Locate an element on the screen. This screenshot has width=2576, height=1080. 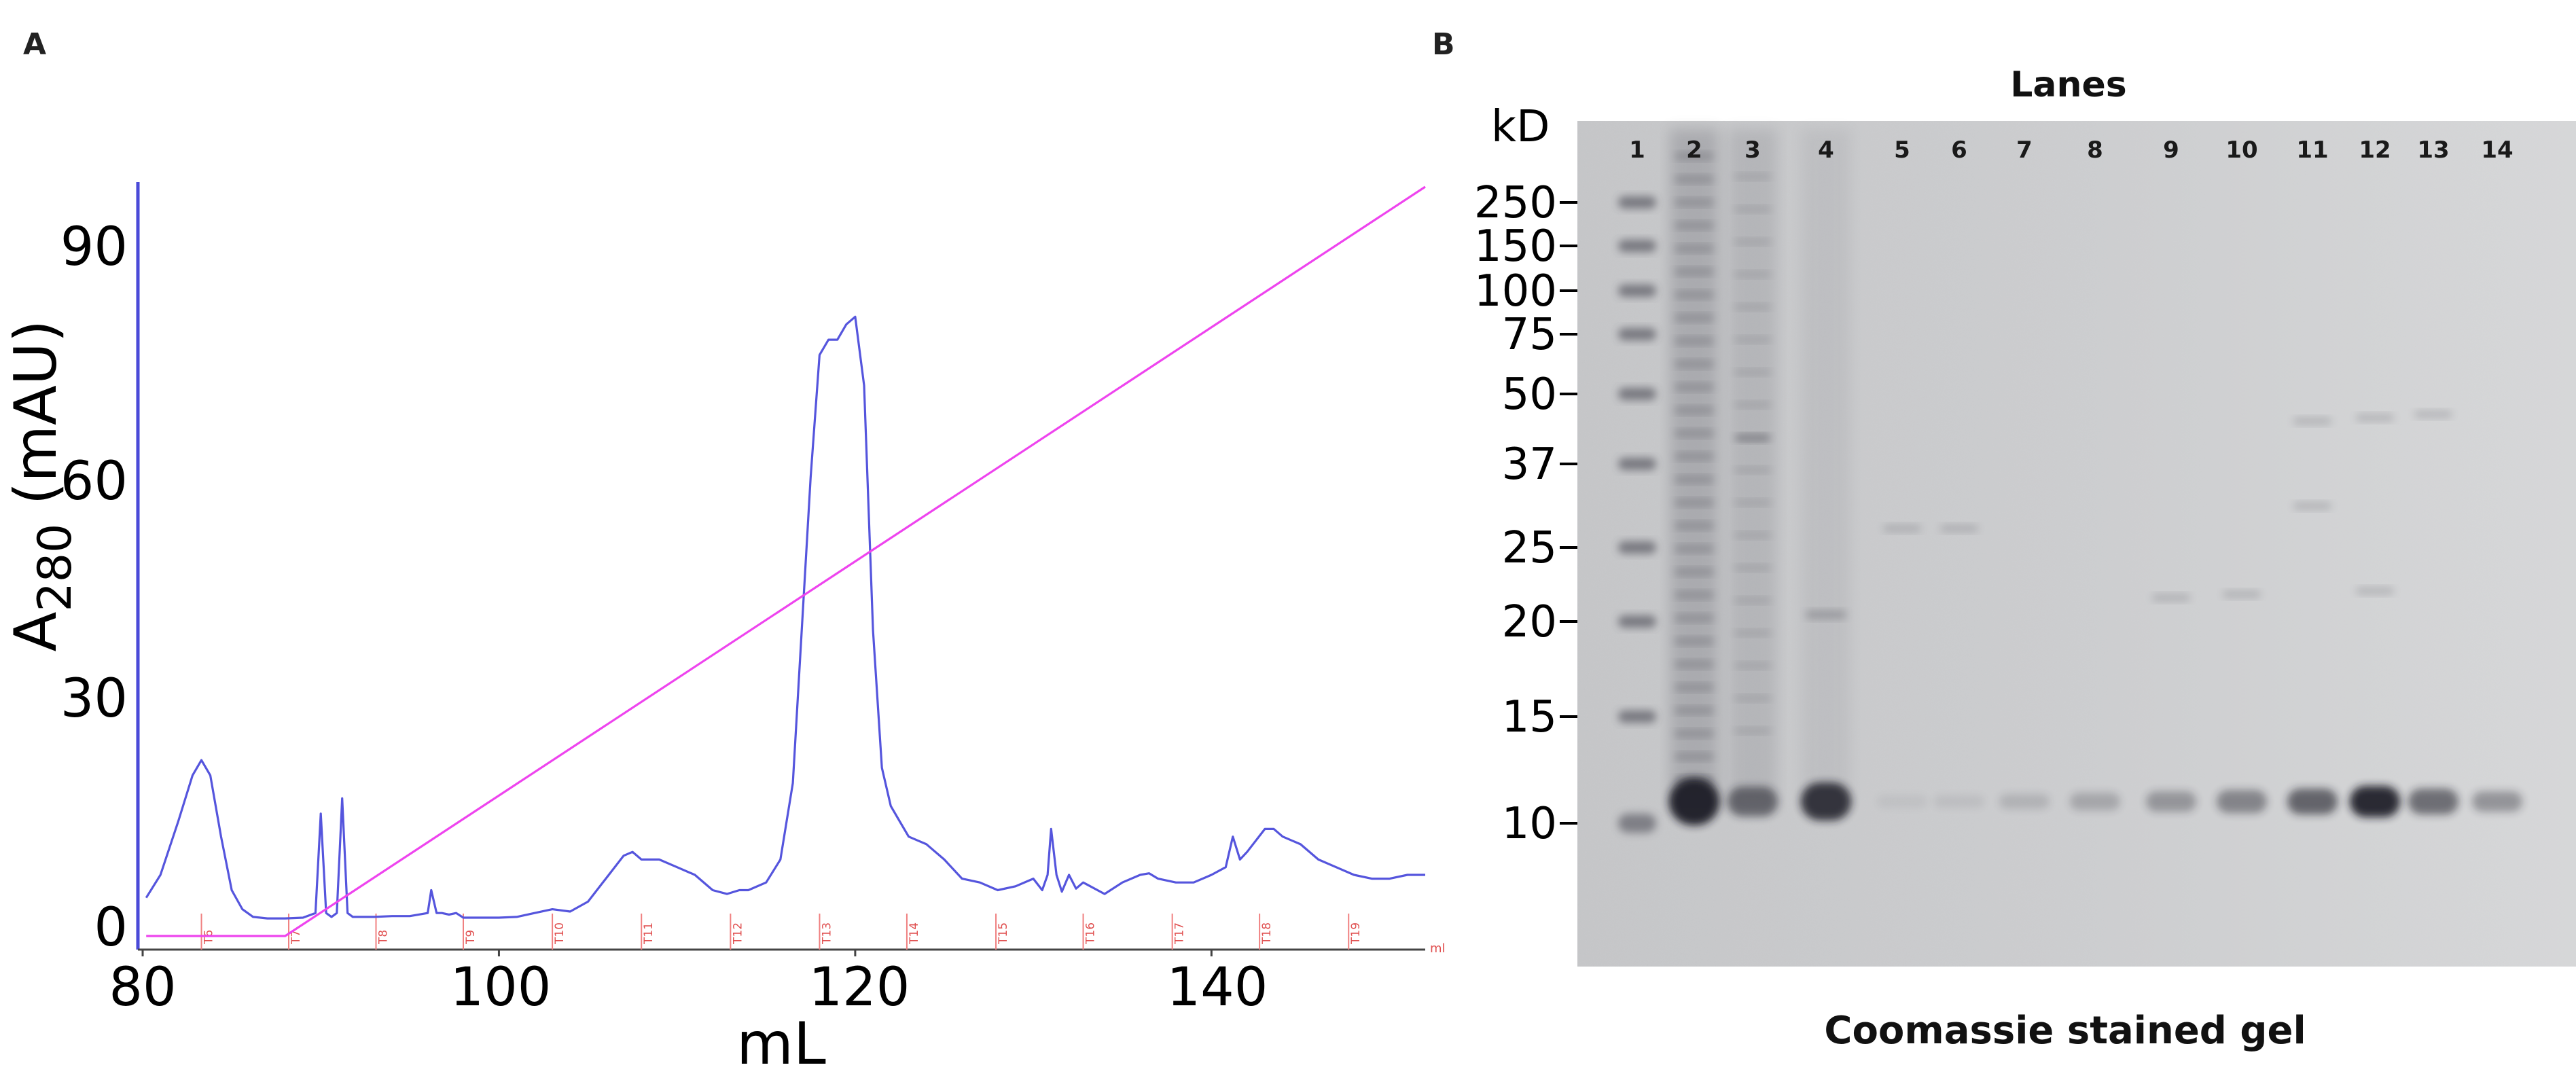
marker-label: 15 is located at coordinates (1529, 717).